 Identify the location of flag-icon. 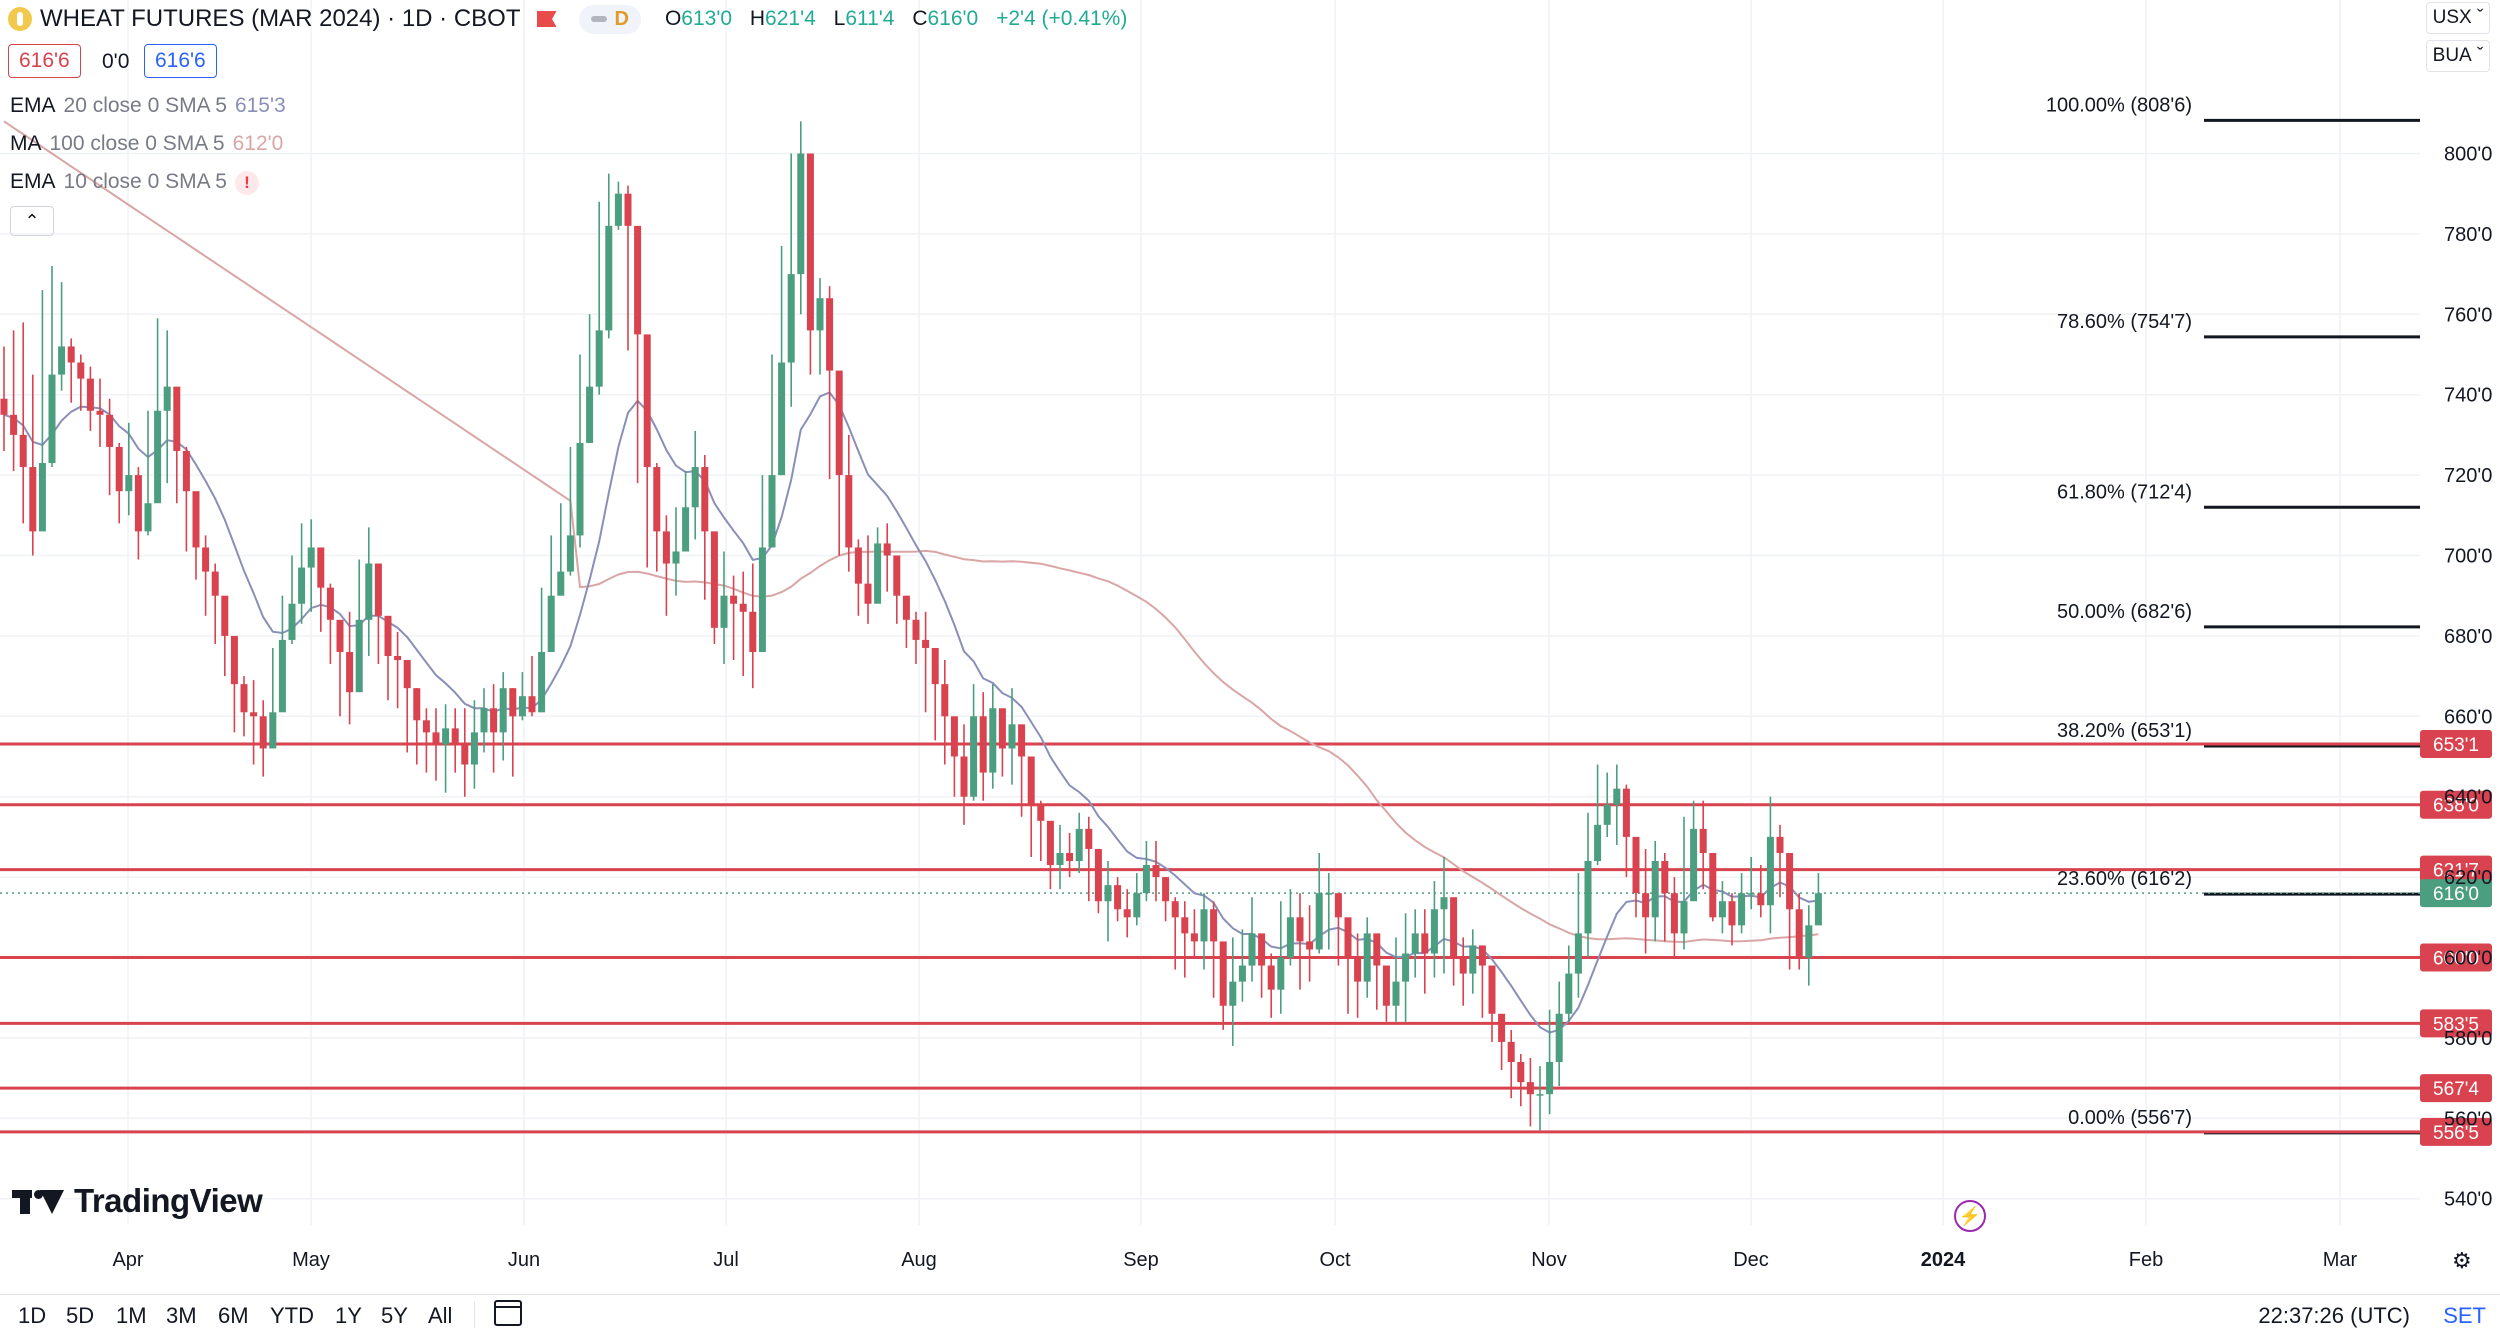
(546, 19).